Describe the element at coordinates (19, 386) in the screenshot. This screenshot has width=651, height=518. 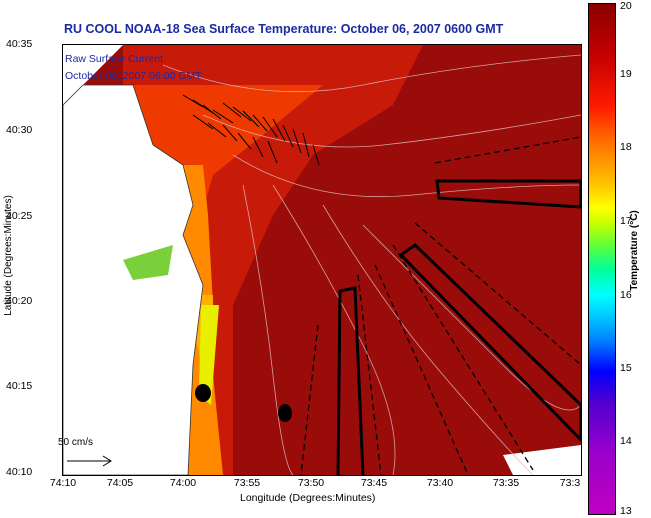
I see `y-tick-4: 40:15` at that location.